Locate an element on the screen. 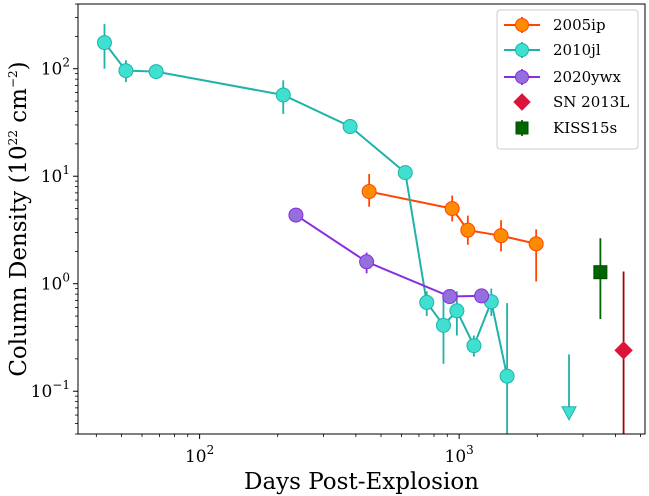  series-2020ywx is located at coordinates (389, 256).